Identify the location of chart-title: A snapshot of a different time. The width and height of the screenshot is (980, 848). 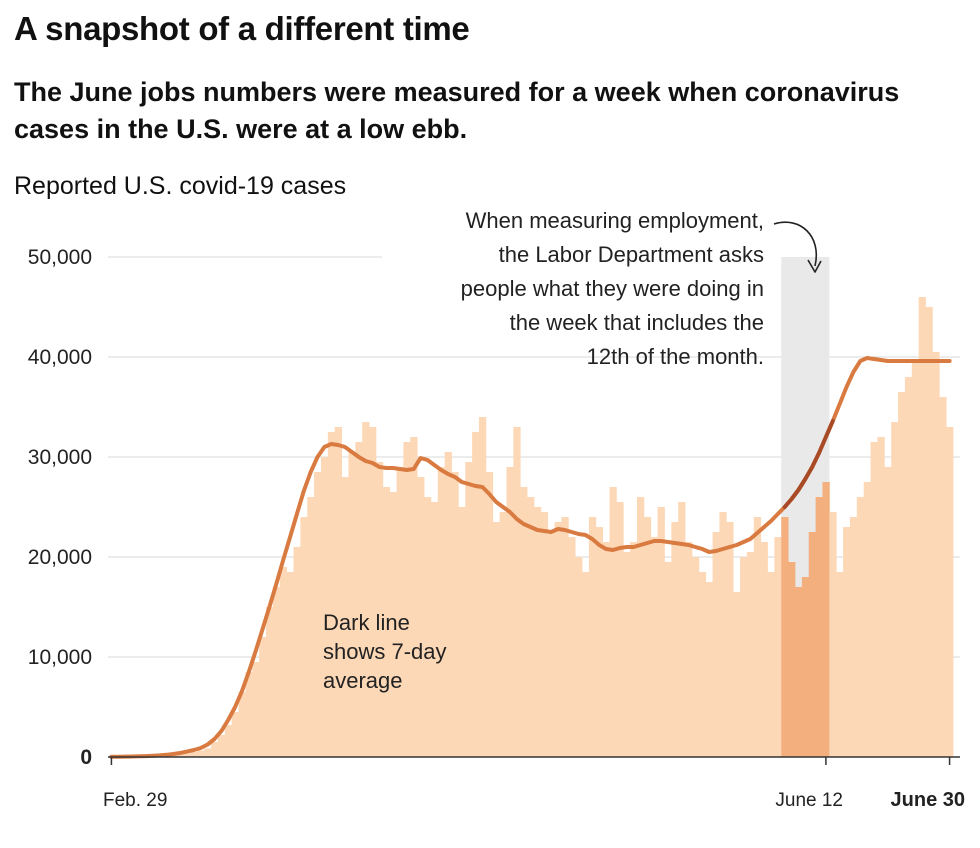
(242, 28).